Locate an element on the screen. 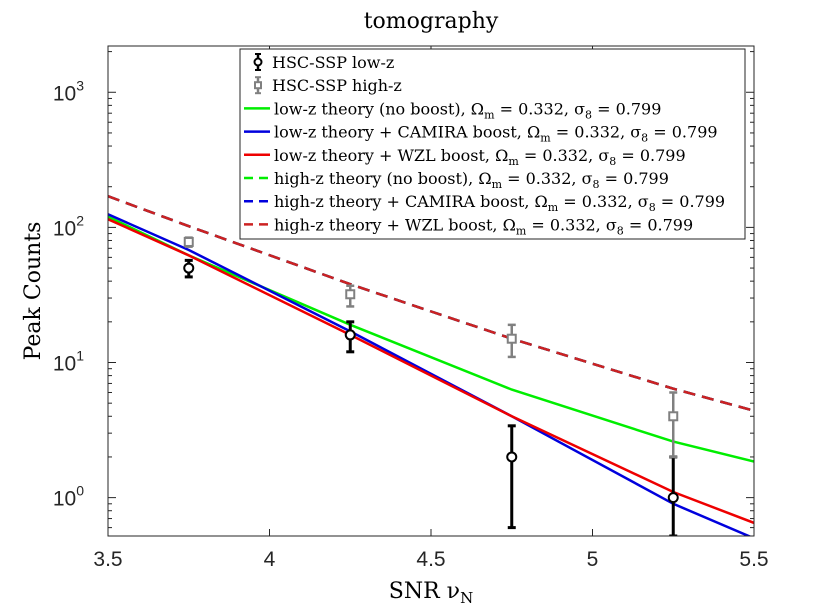 Image resolution: width=830 pixels, height=612 pixels. x-tick-label: 5.5 is located at coordinates (753, 559).